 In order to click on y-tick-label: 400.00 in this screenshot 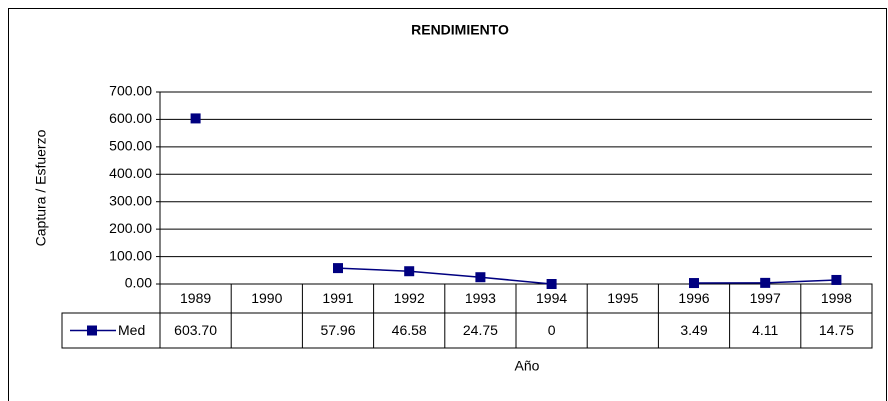, I will do `click(130, 173)`.